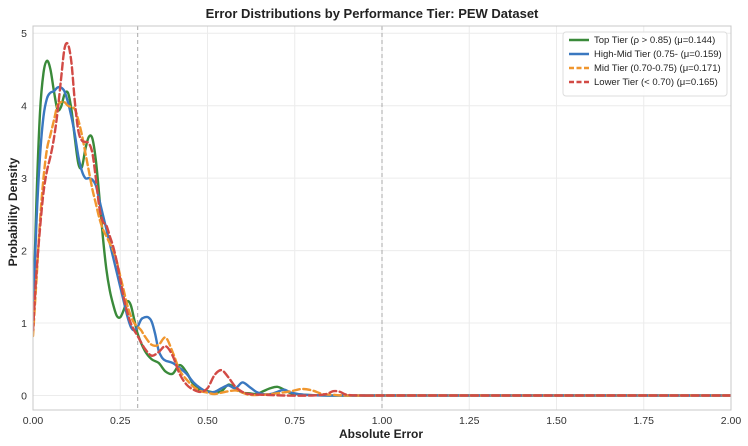 The image size is (748, 446). Describe the element at coordinates (33, 421) in the screenshot. I see `x-tick-label: 0.00` at that location.